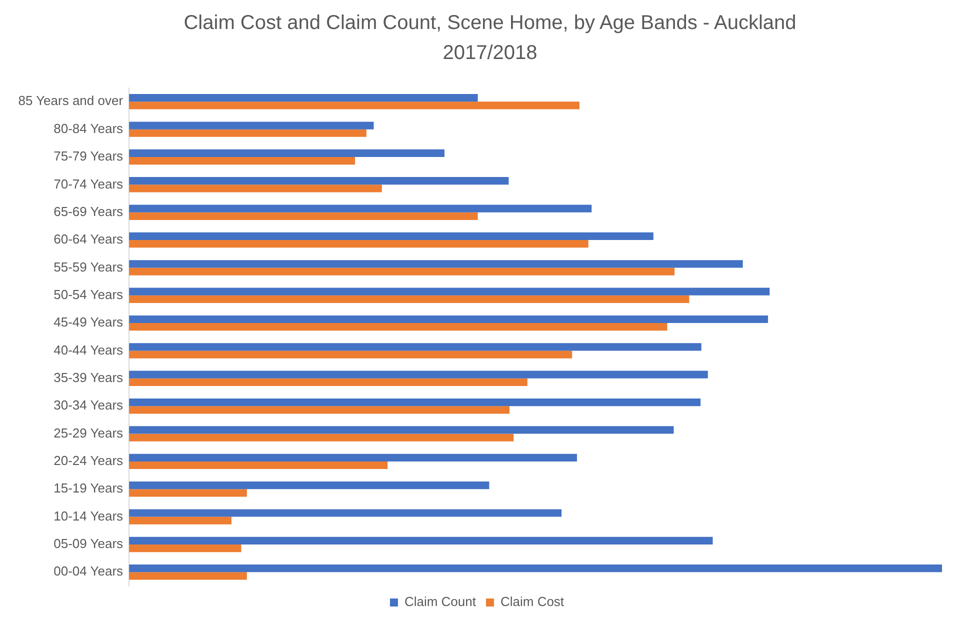 The image size is (980, 641). Describe the element at coordinates (89, 239) in the screenshot. I see `y-tick-label: 60-64 Years` at that location.